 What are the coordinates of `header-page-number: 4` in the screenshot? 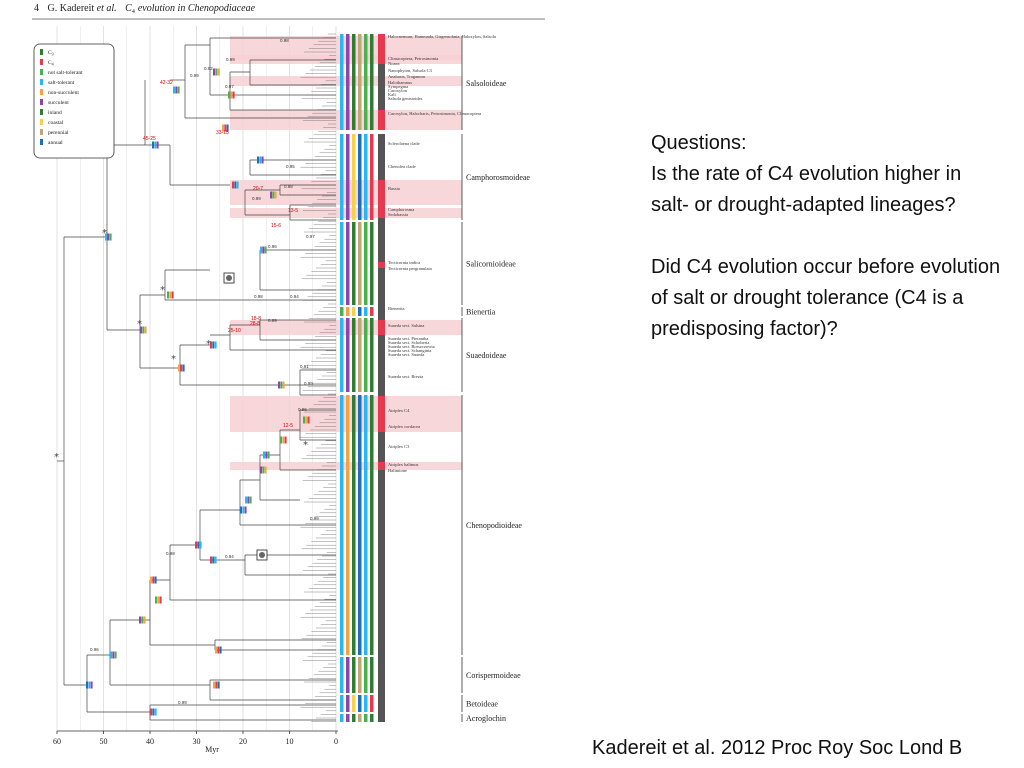 It's located at (36, 8).